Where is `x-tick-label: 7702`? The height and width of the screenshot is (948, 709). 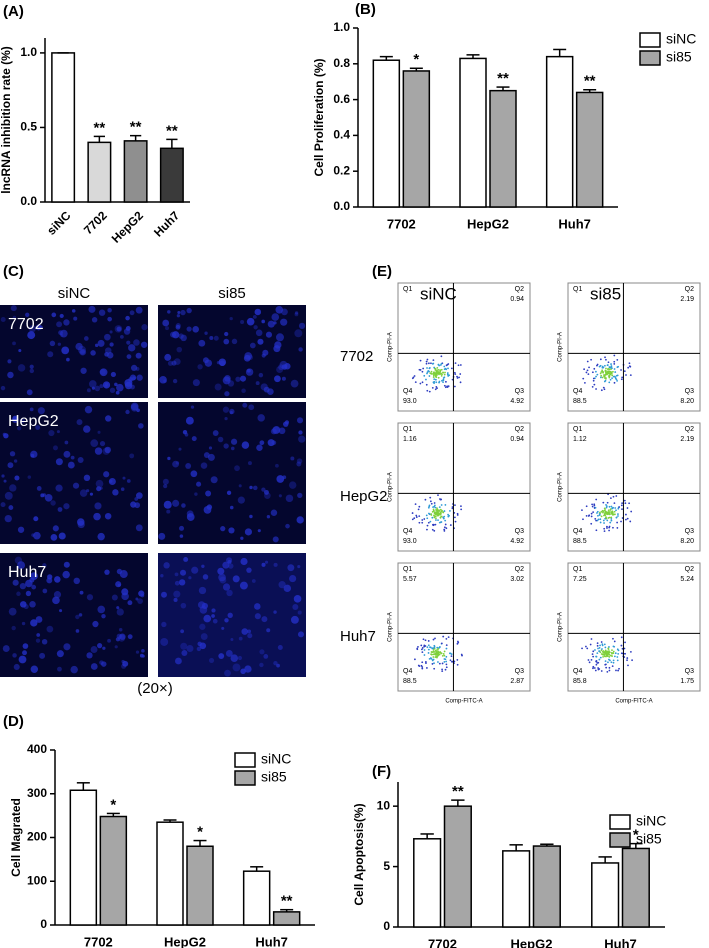
x-tick-label: 7702 is located at coordinates (442, 942).